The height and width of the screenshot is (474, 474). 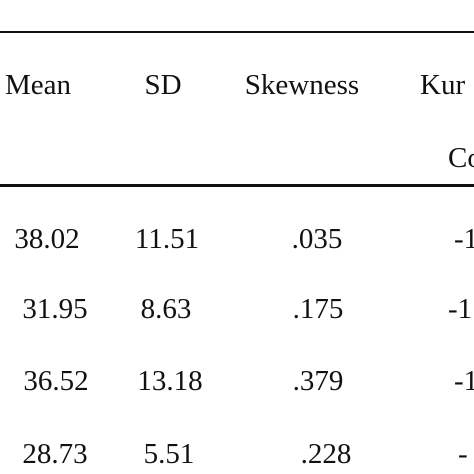 I want to click on cell-mean: 31.95, so click(x=55, y=309).